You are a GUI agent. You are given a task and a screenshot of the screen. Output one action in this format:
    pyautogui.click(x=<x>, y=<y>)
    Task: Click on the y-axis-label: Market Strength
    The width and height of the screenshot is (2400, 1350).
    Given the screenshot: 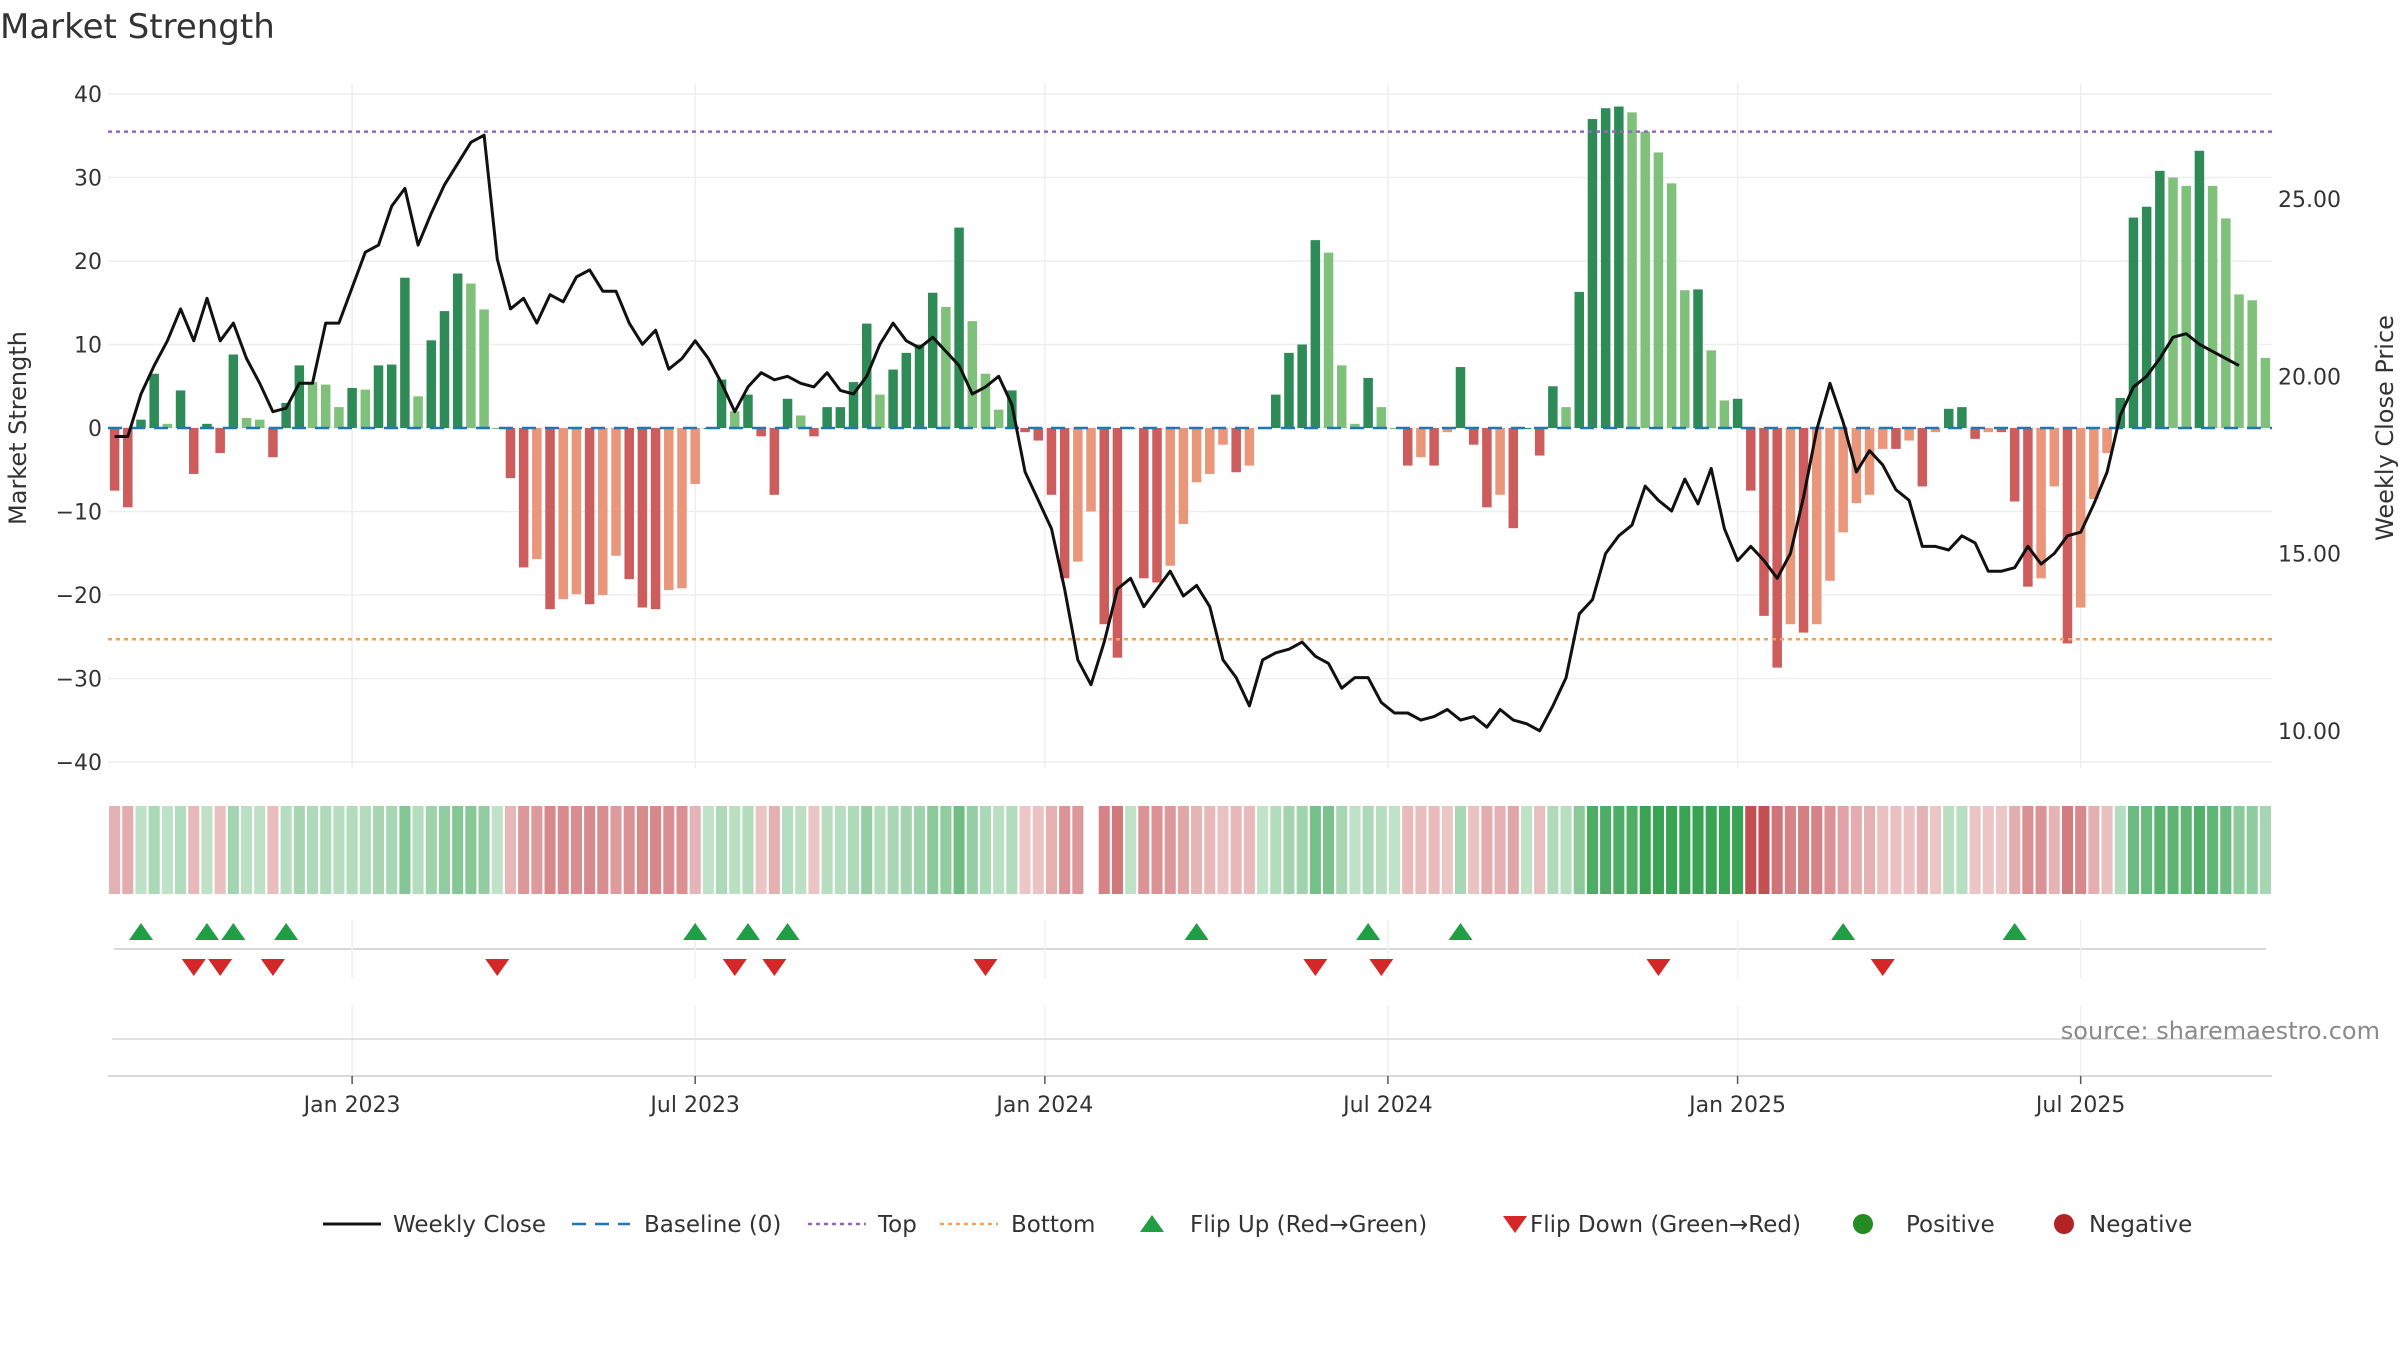 What is the action you would take?
    pyautogui.click(x=18, y=428)
    